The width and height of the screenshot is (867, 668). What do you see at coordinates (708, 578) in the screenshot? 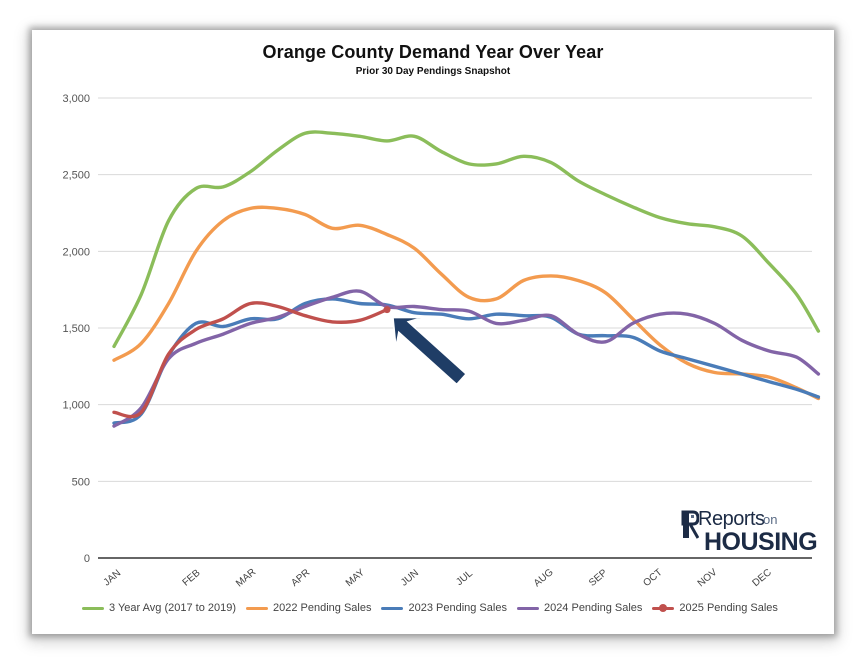
I see `x-tick-label: NOV` at bounding box center [708, 578].